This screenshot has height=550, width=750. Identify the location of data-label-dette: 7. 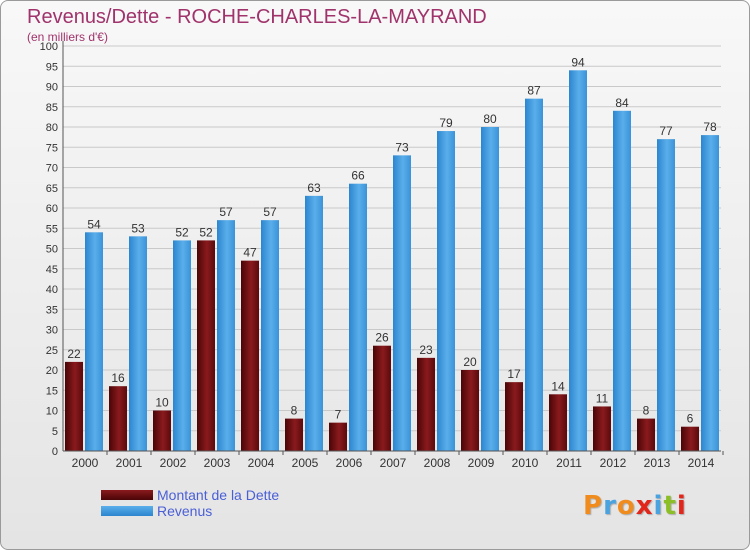
(338, 415).